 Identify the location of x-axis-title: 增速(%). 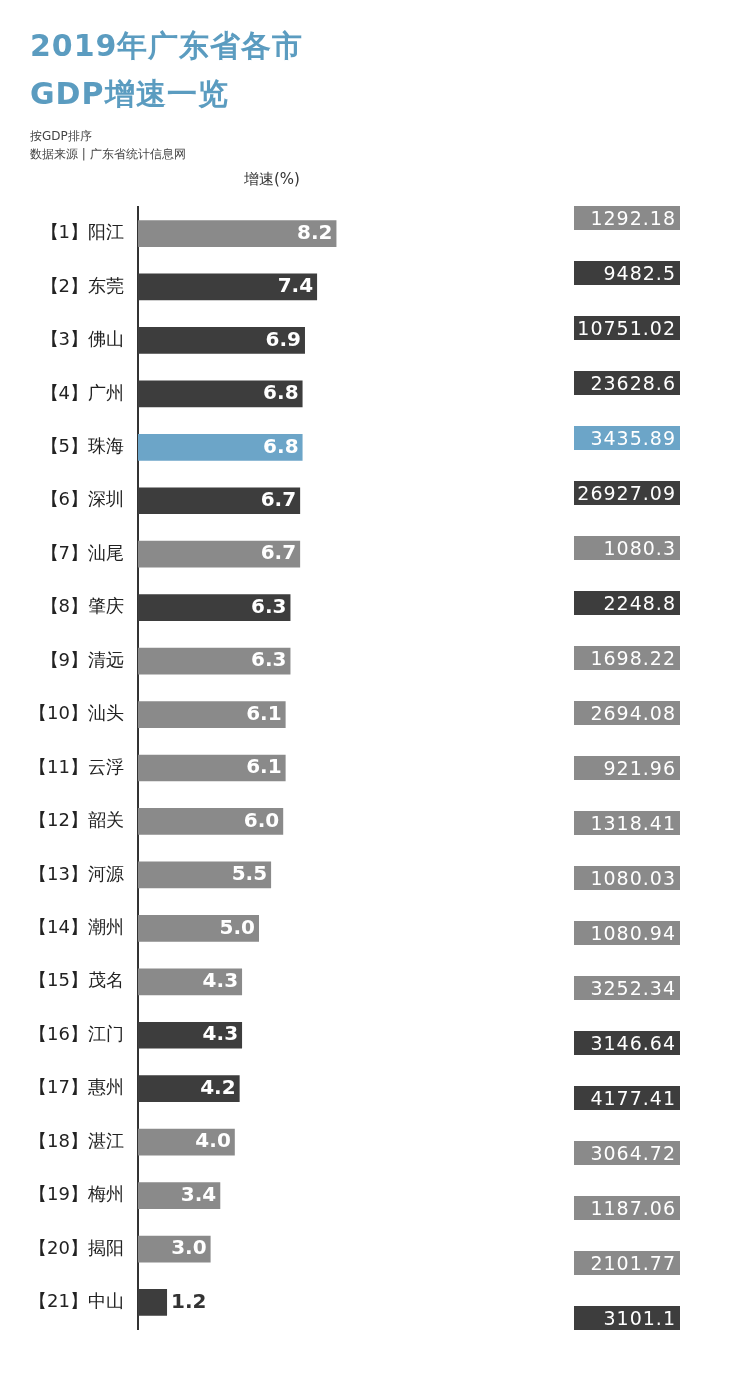
(272, 179).